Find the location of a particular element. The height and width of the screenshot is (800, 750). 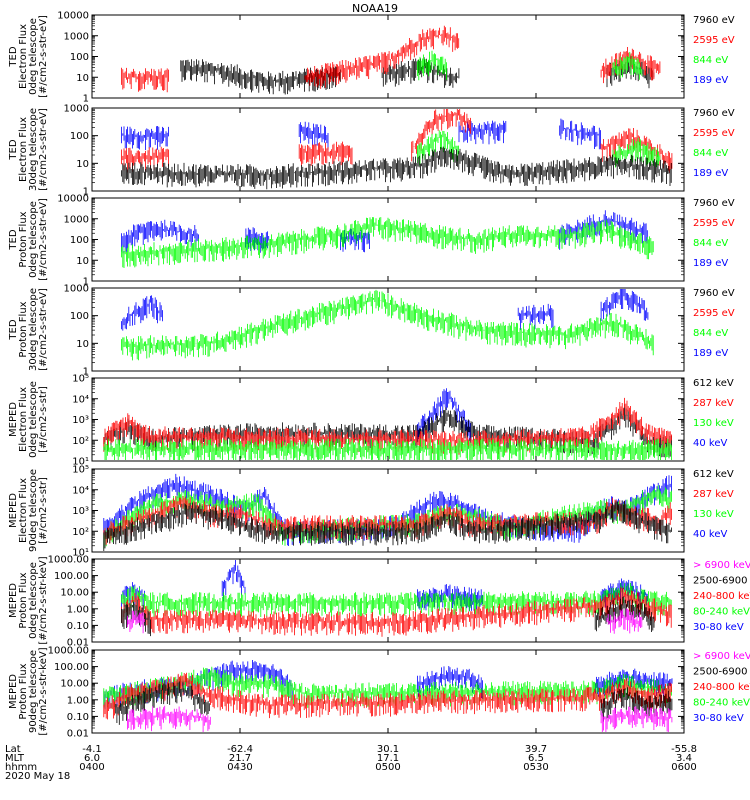

y-tick-label: 0.10 is located at coordinates (78, 717).